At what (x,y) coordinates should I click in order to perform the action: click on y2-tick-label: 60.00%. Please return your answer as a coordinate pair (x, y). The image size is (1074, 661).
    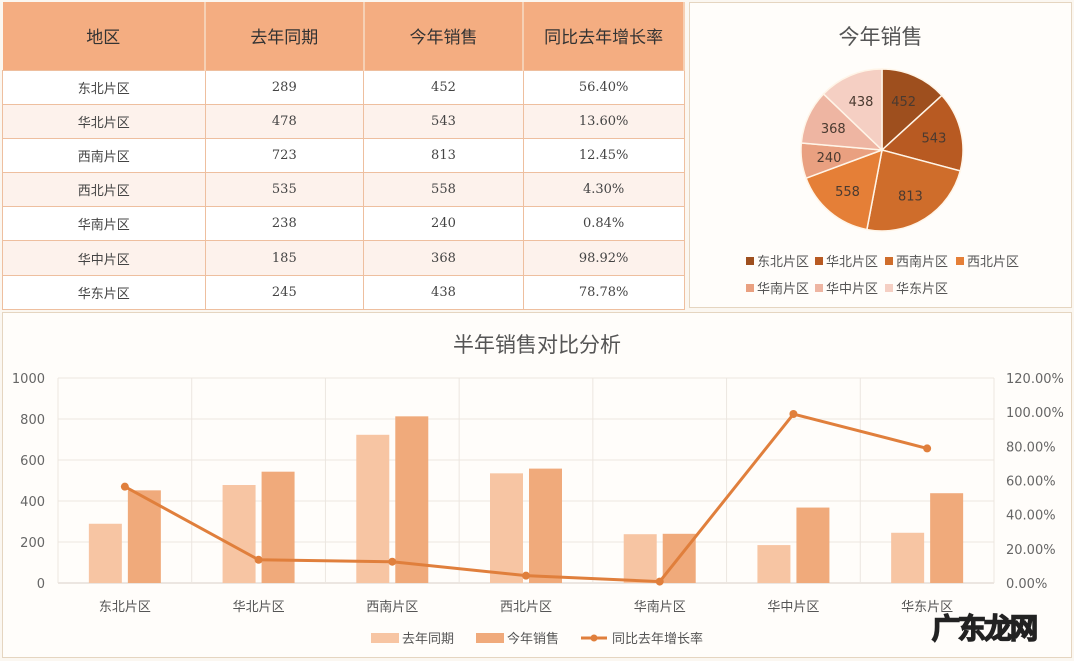
    Looking at the image, I should click on (1031, 482).